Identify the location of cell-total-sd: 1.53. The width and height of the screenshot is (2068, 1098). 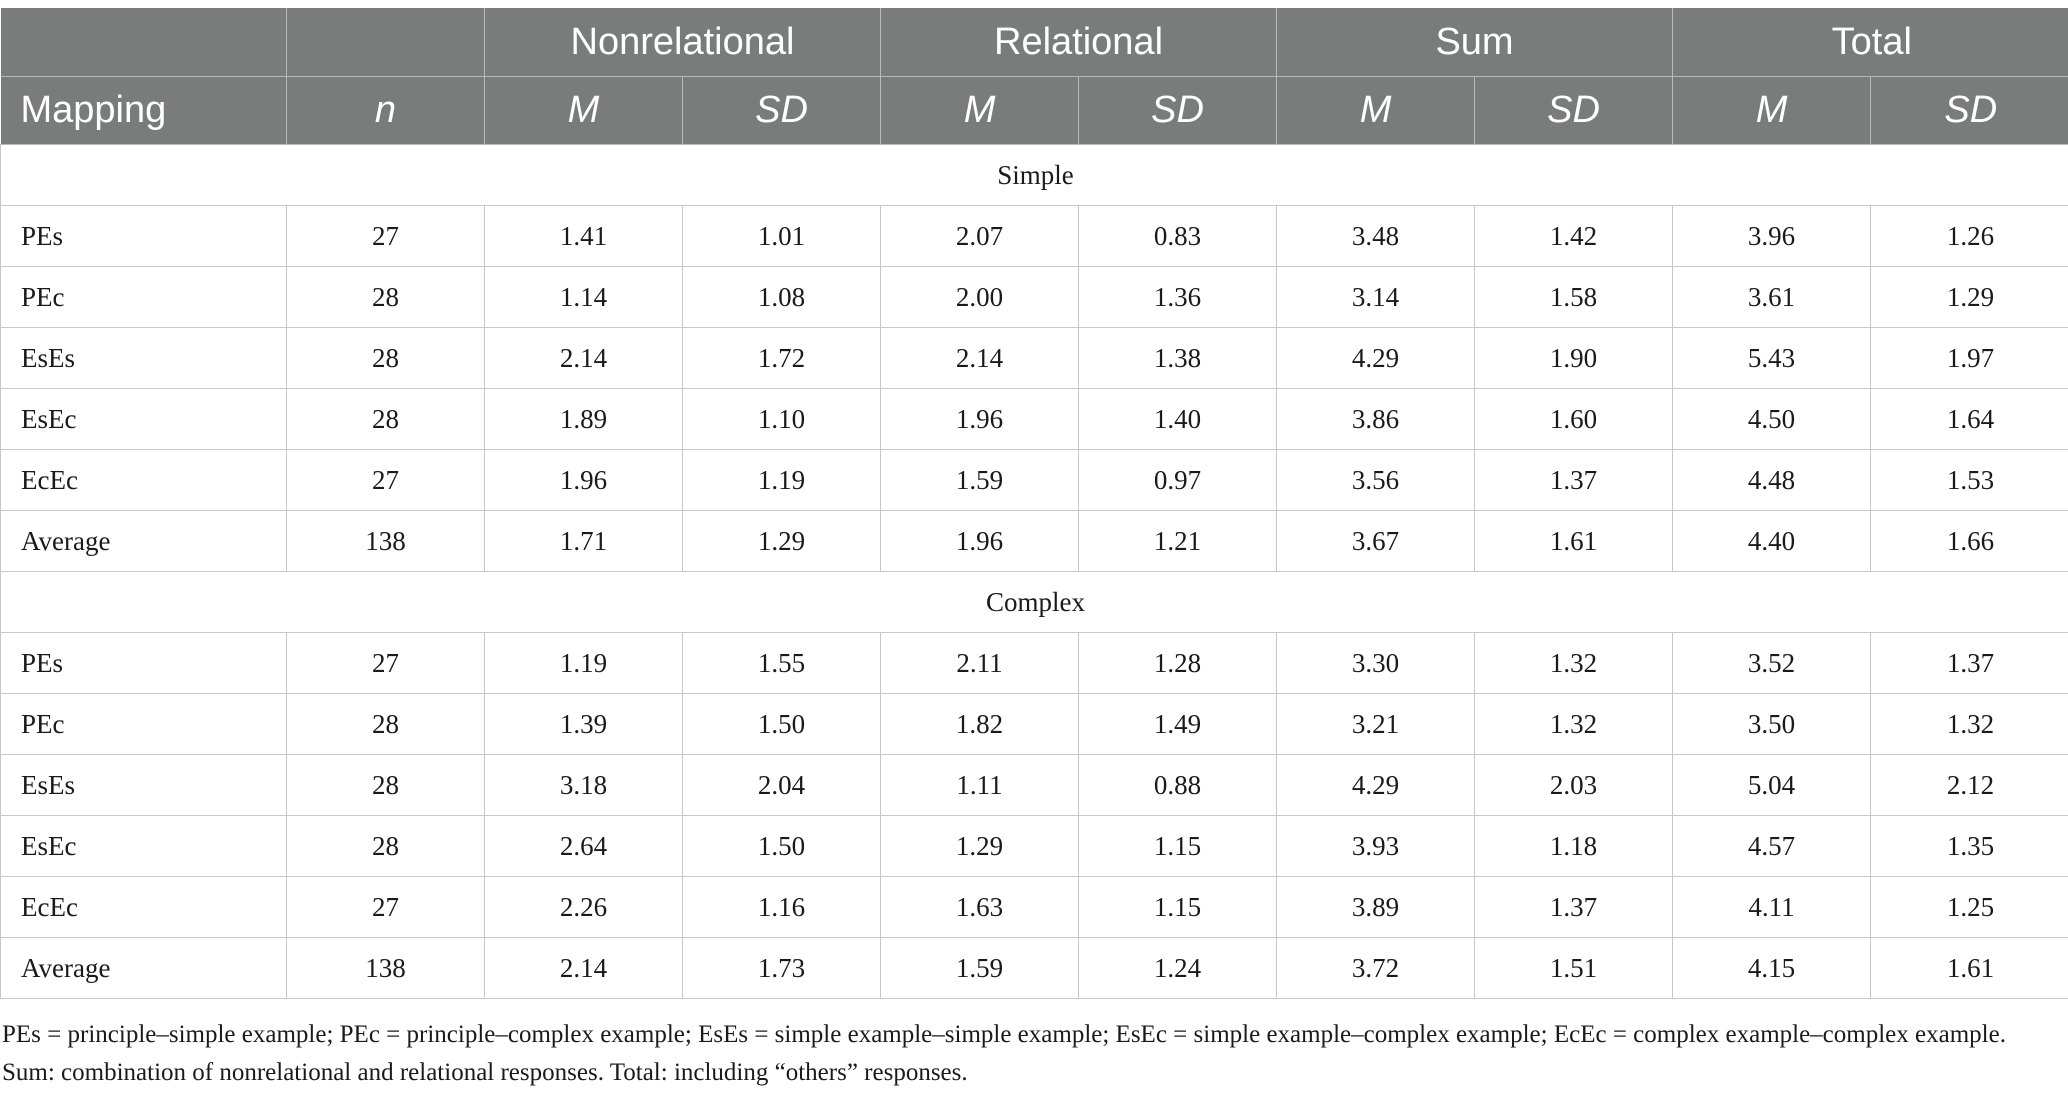
(1969, 480).